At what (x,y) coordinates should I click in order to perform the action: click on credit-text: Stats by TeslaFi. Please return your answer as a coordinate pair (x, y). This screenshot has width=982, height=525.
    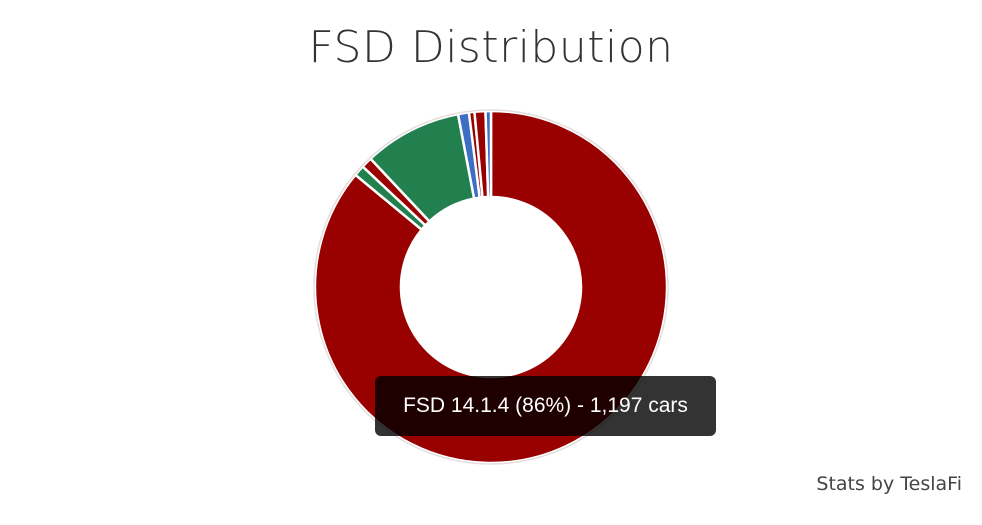
    Looking at the image, I should click on (889, 484).